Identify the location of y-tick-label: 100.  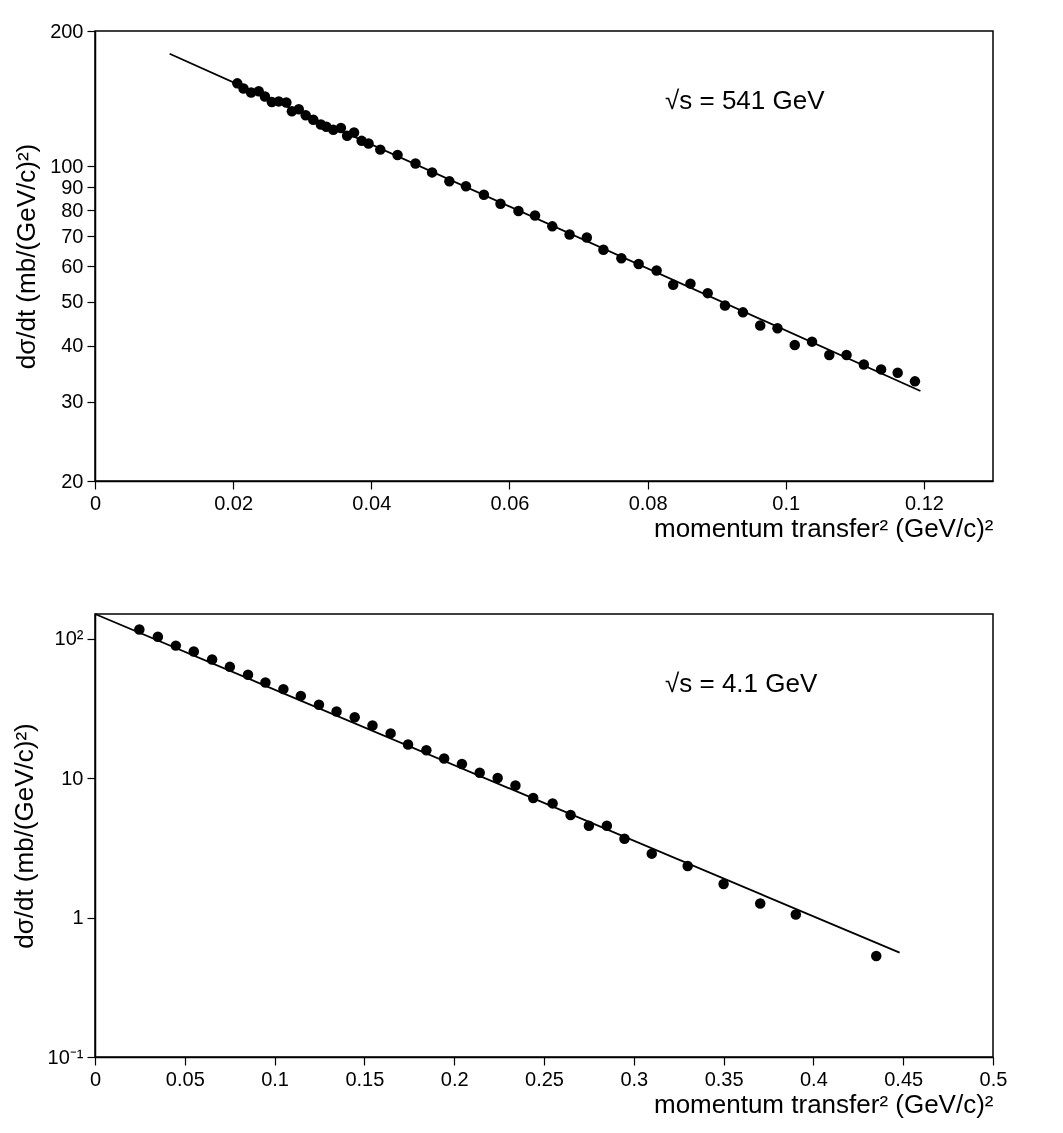
(67, 165).